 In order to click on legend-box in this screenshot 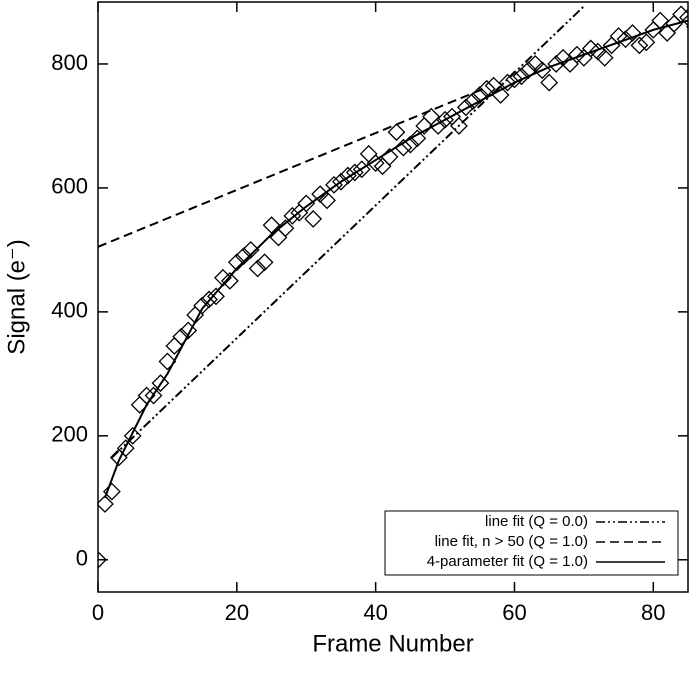, I will do `click(531, 543)`.